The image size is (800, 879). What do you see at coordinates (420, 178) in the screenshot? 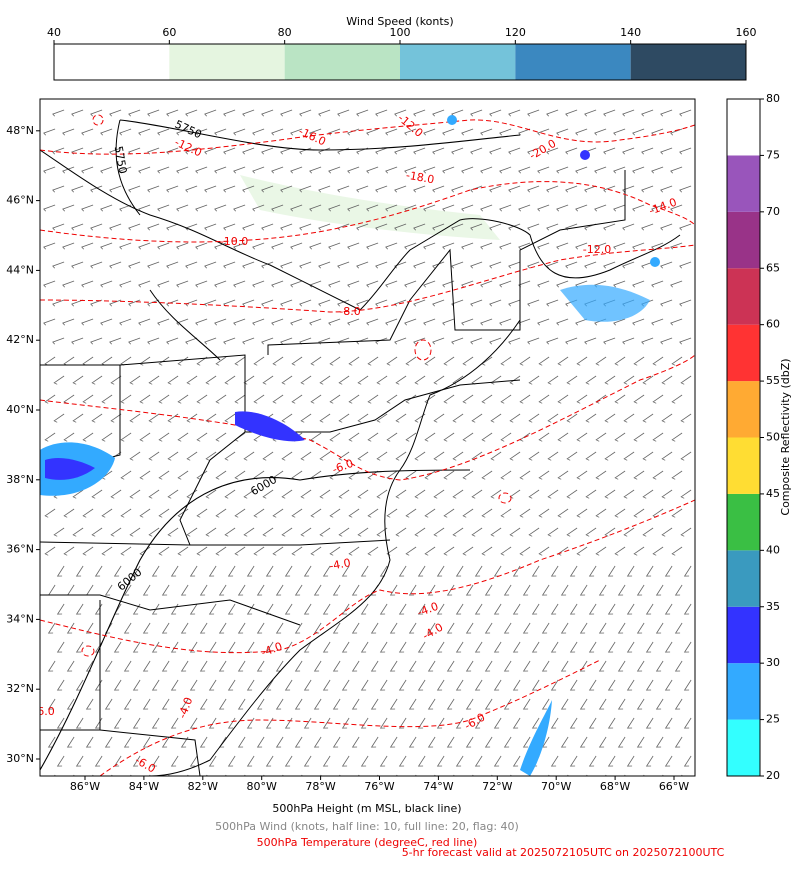
I see `temperature-label: -18.0` at bounding box center [420, 178].